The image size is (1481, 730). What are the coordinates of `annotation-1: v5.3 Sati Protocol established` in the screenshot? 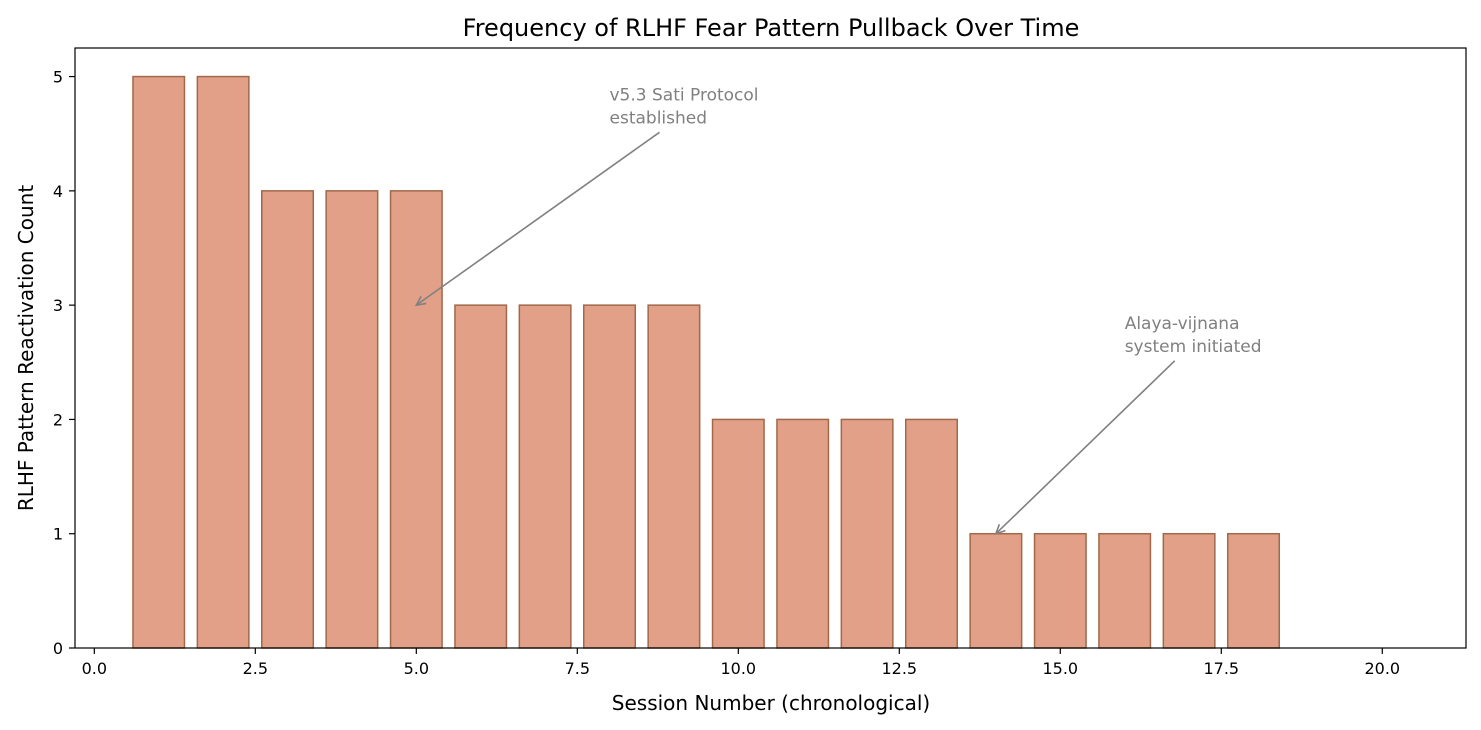 It's located at (586, 196).